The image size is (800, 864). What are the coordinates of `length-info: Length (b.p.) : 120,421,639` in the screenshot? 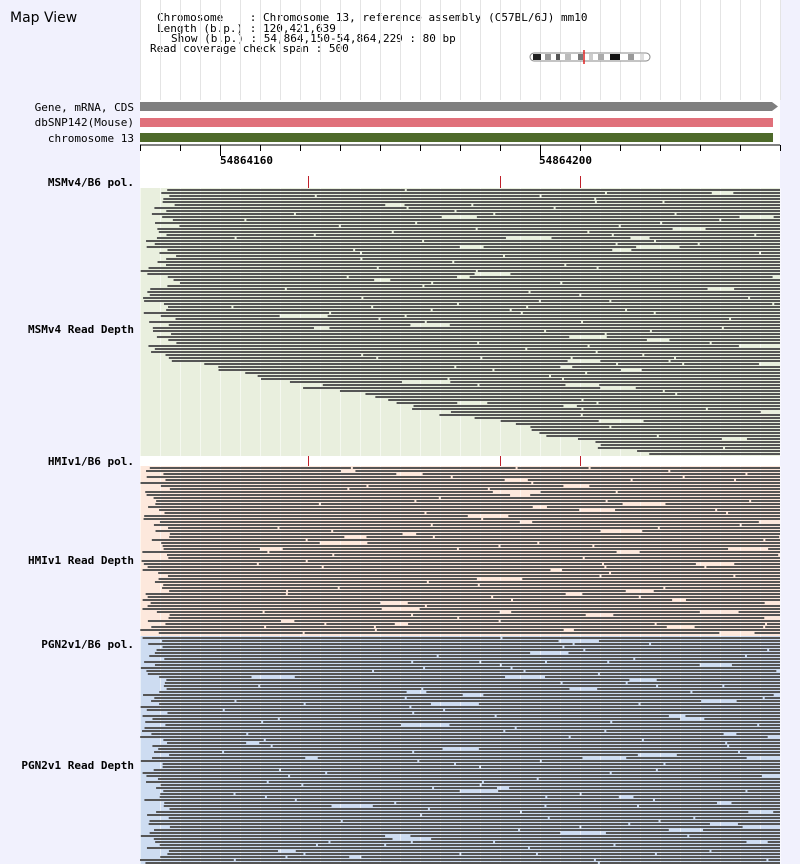 It's located at (246, 28).